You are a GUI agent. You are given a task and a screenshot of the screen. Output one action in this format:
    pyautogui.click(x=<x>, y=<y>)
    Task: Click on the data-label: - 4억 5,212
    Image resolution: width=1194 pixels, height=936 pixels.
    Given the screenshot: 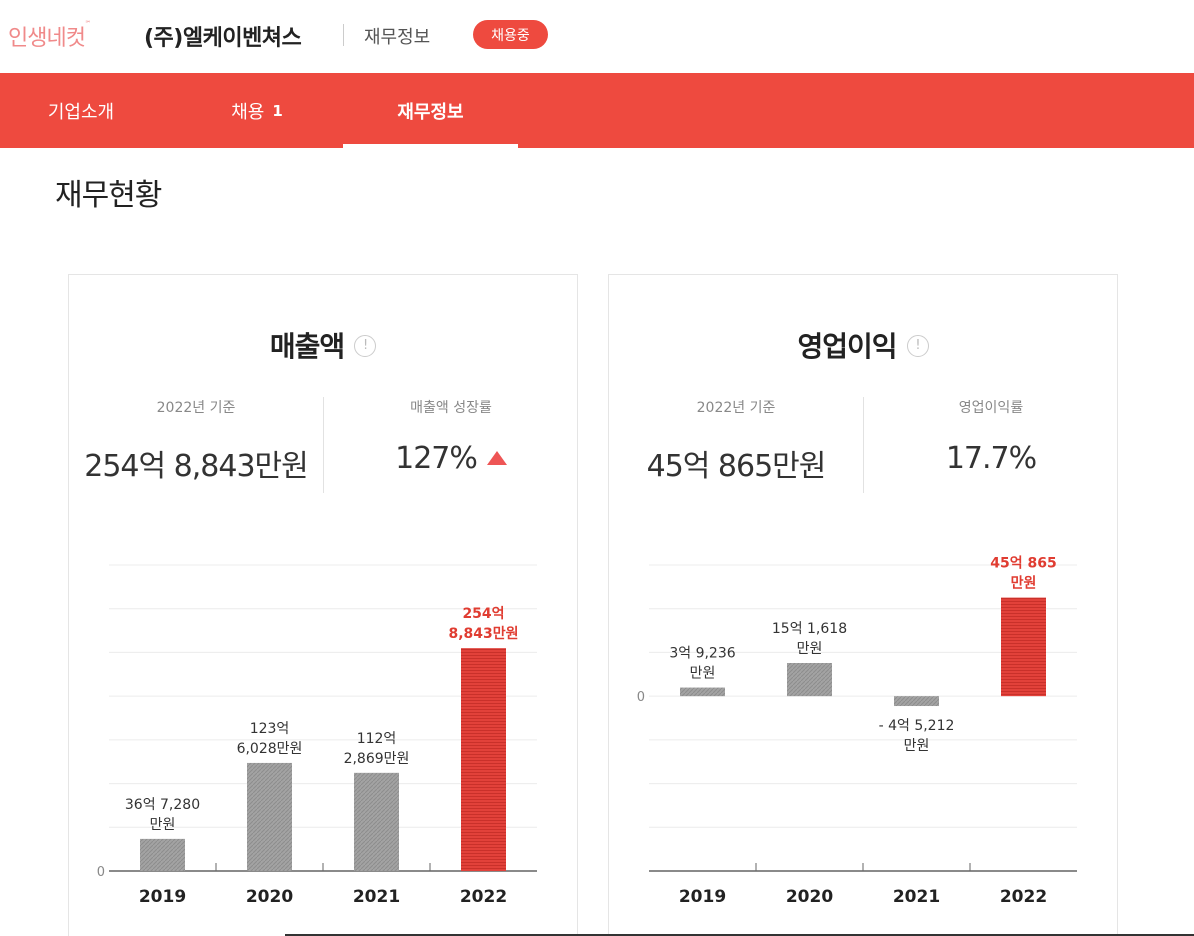 What is the action you would take?
    pyautogui.click(x=917, y=726)
    